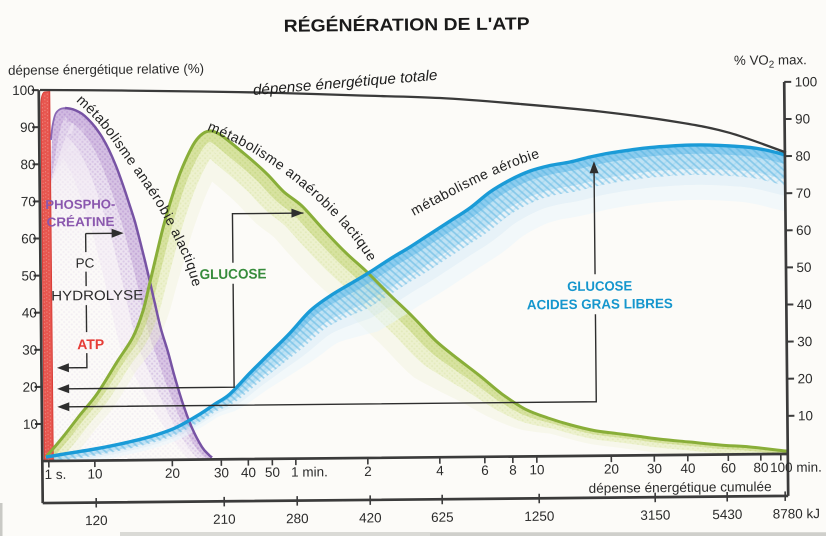  Describe the element at coordinates (407, 23) in the screenshot. I see `svg-text: RÉGÉNÉRATION DE L'ATP` at that location.